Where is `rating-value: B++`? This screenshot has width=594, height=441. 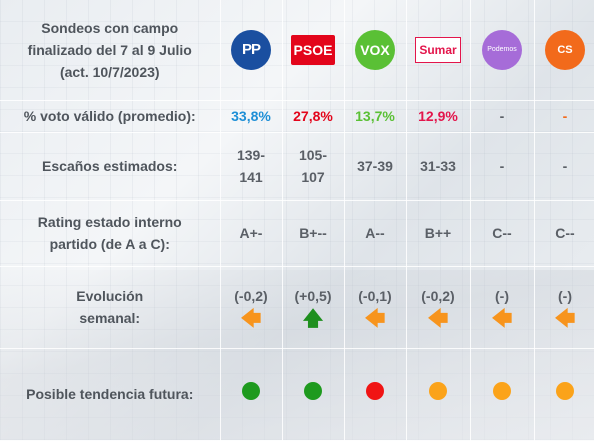
rating-value: B++ is located at coordinates (438, 233).